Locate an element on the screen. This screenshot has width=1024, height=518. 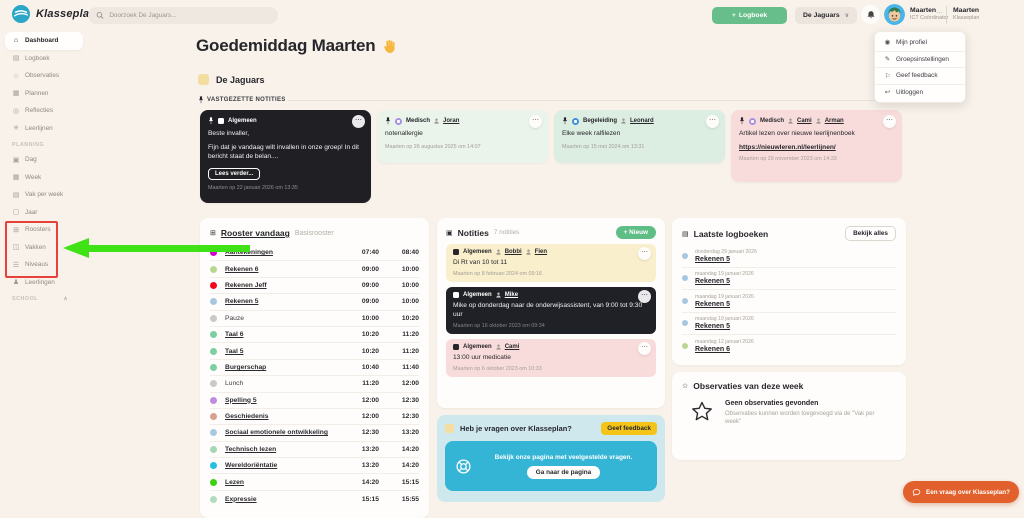
student-link: Fien is located at coordinates (541, 252).